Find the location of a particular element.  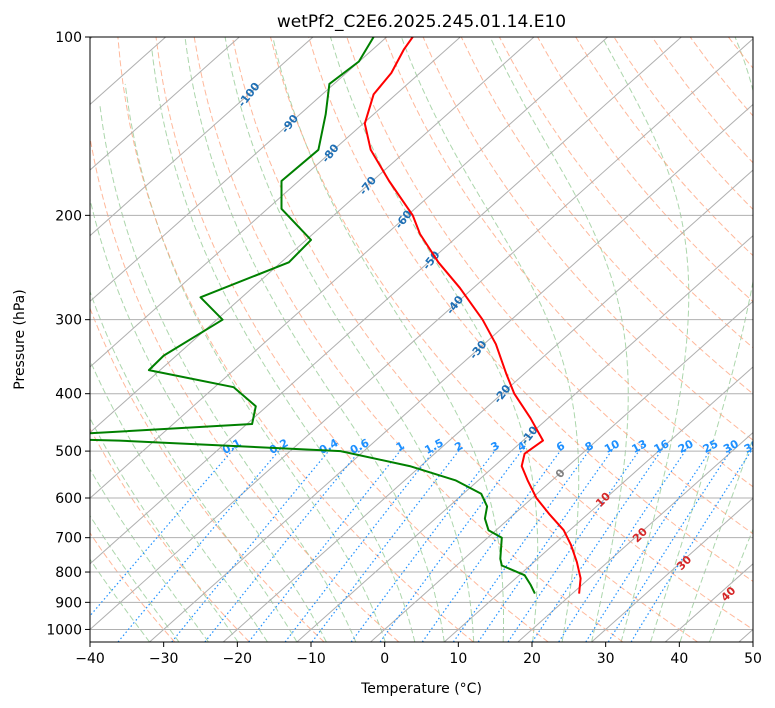

x-axis-ticks: −40 −30 −20 −10 0 10 20 30 40 50 is located at coordinates (418, 654).